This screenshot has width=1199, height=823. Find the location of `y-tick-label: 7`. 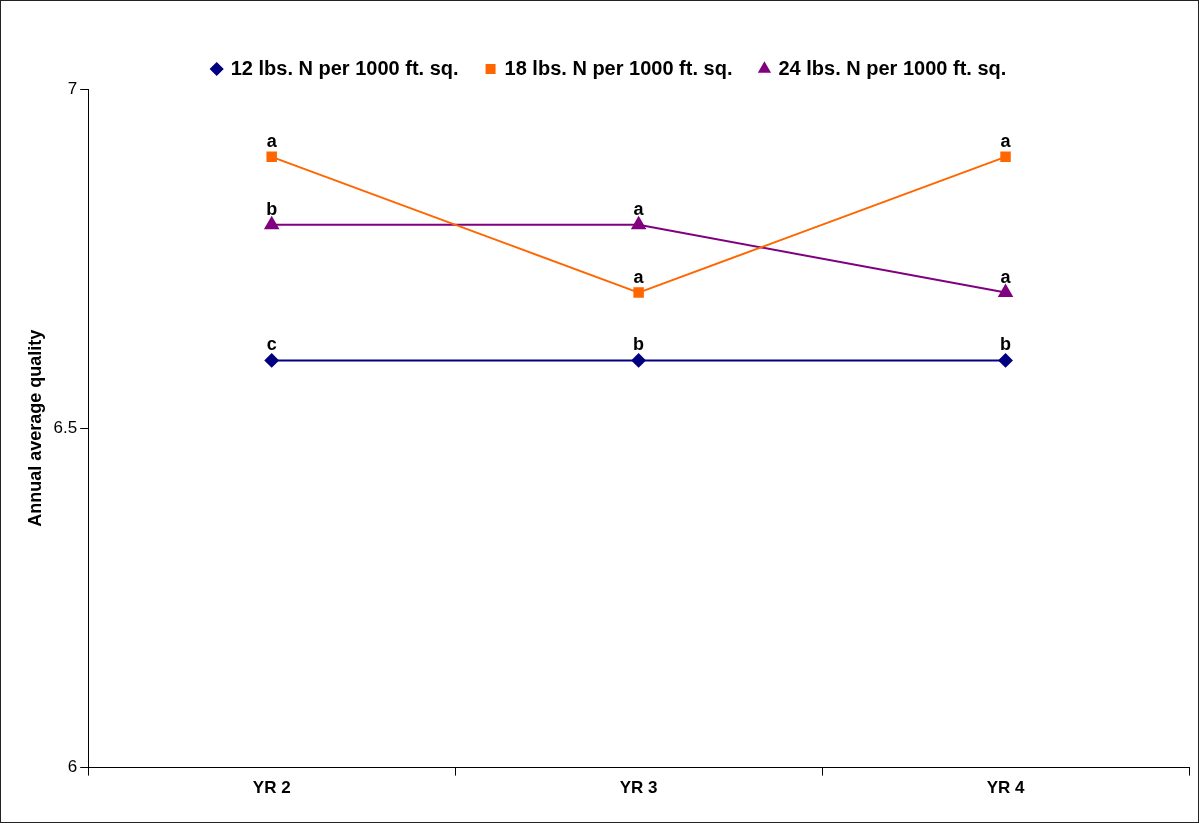

y-tick-label: 7 is located at coordinates (72, 88).